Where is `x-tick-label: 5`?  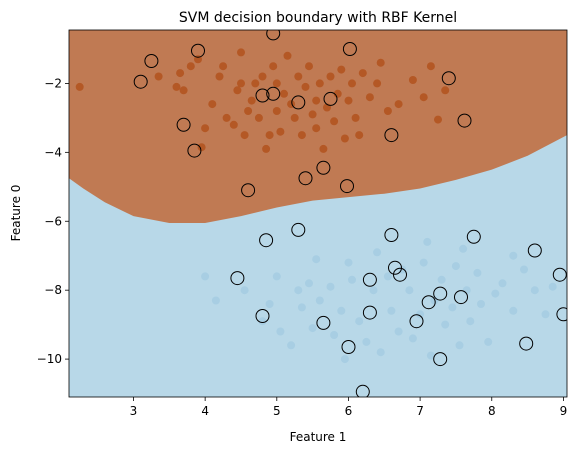
x-tick-label: 5 is located at coordinates (277, 411).